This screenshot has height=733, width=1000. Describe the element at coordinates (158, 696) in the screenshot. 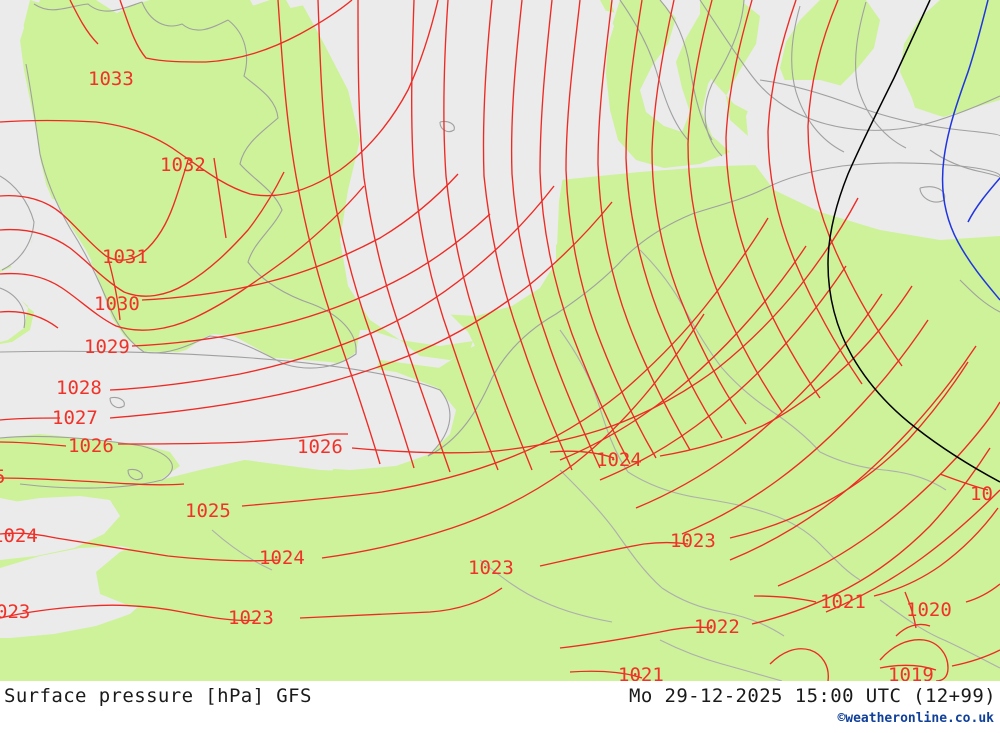

I see `chart-title: Surface pressure [hPa] GFS` at that location.